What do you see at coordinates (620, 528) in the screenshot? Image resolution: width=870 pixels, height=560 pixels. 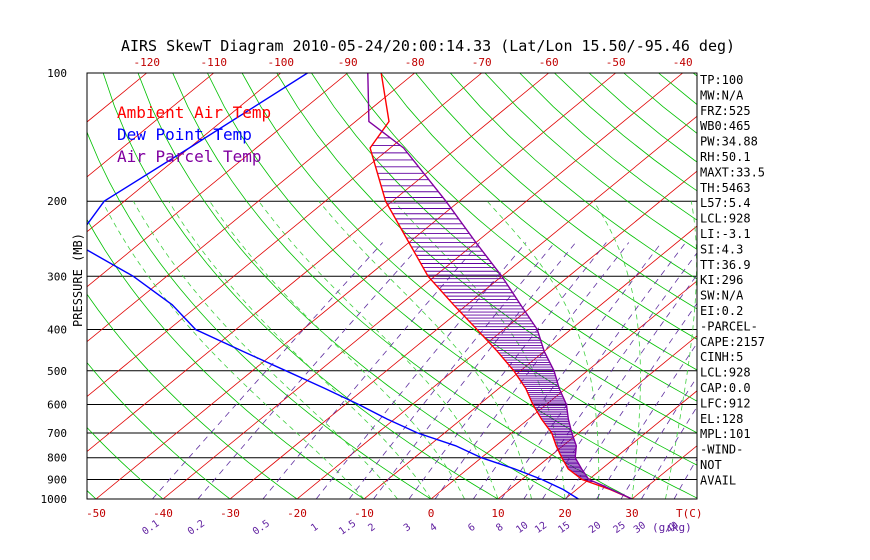 I see `mixing-ratio-tick-label: 25` at bounding box center [620, 528].